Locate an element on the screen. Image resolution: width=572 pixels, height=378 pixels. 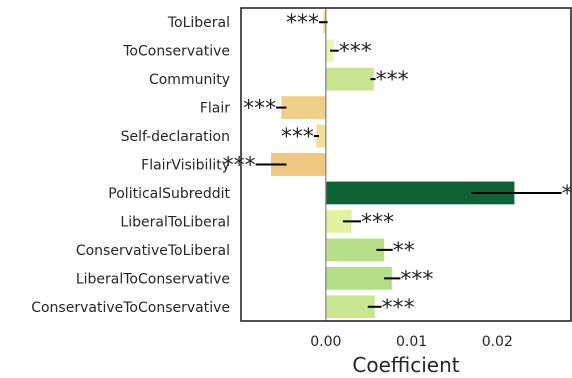
significance-label-ToLiberal: *** is located at coordinates (302, 23).